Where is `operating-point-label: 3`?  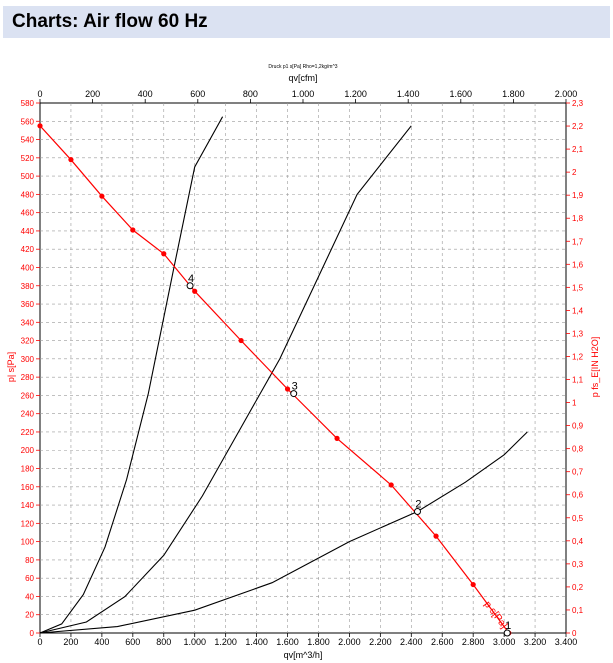
operating-point-label: 3 is located at coordinates (295, 387).